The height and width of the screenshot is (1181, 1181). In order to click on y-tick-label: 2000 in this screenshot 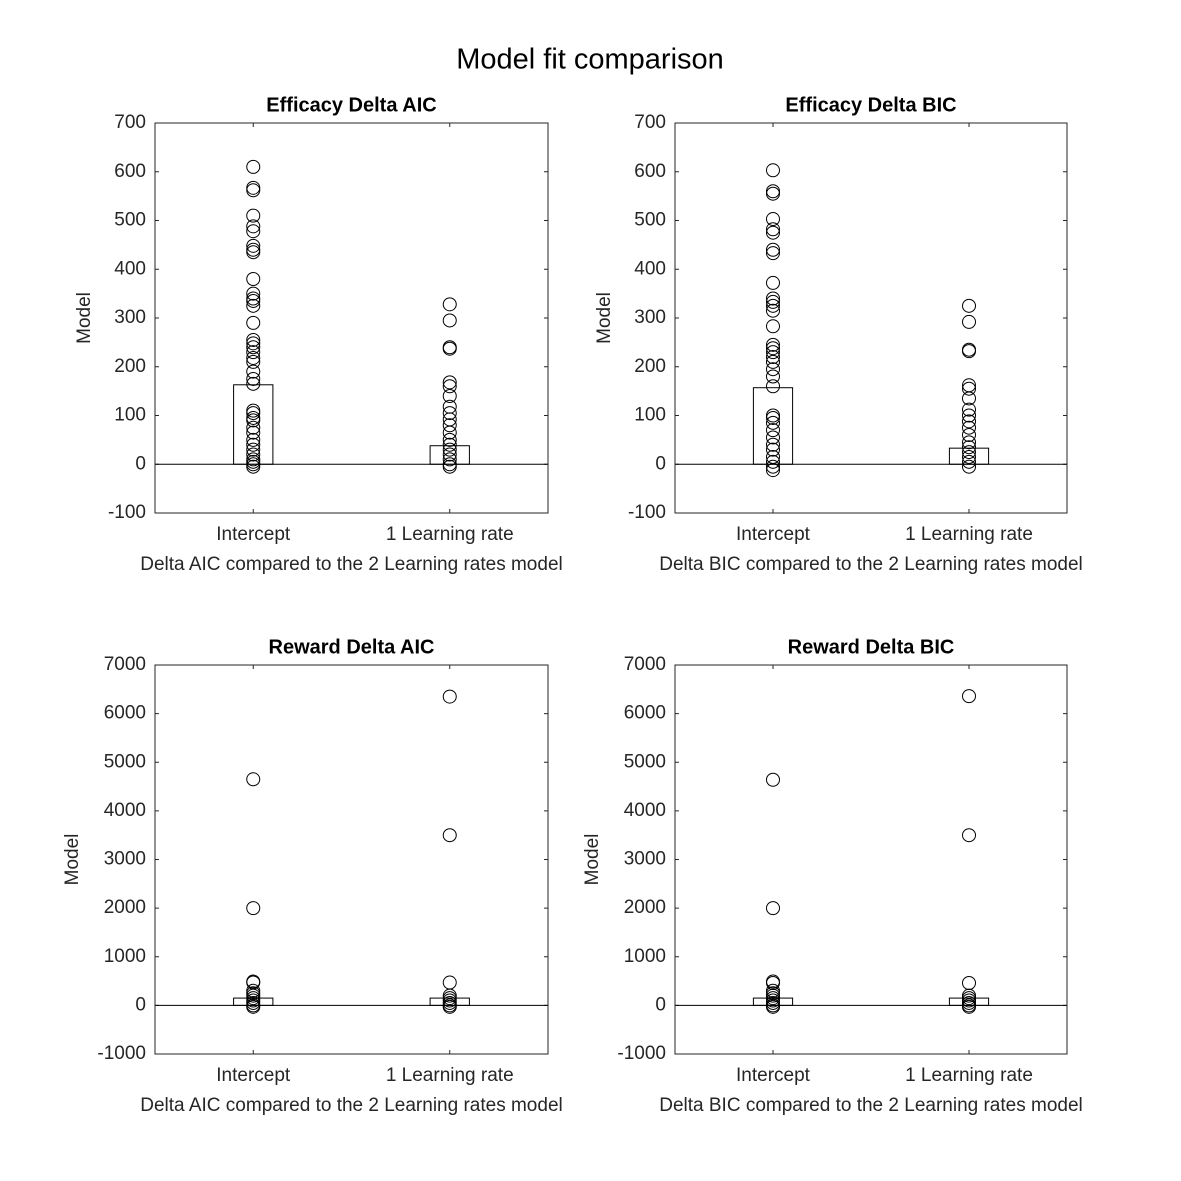, I will do `click(125, 907)`.